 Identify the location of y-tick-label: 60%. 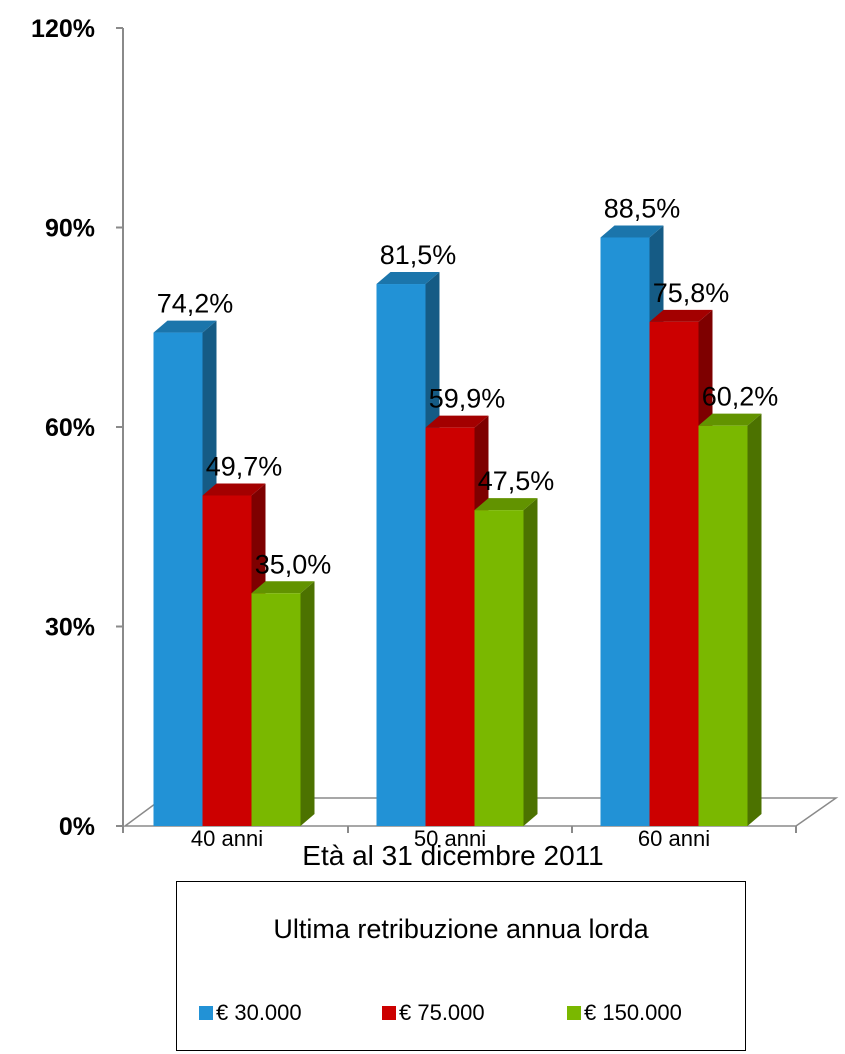
(70, 428).